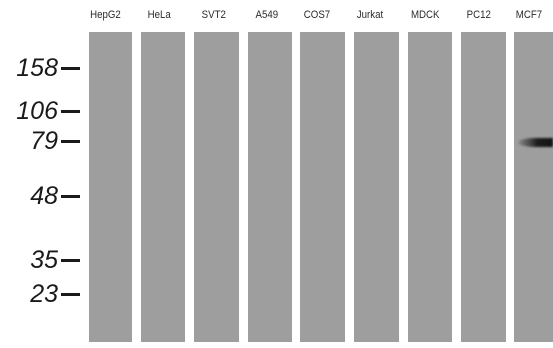  I want to click on gel-lane-hela, so click(163, 187).